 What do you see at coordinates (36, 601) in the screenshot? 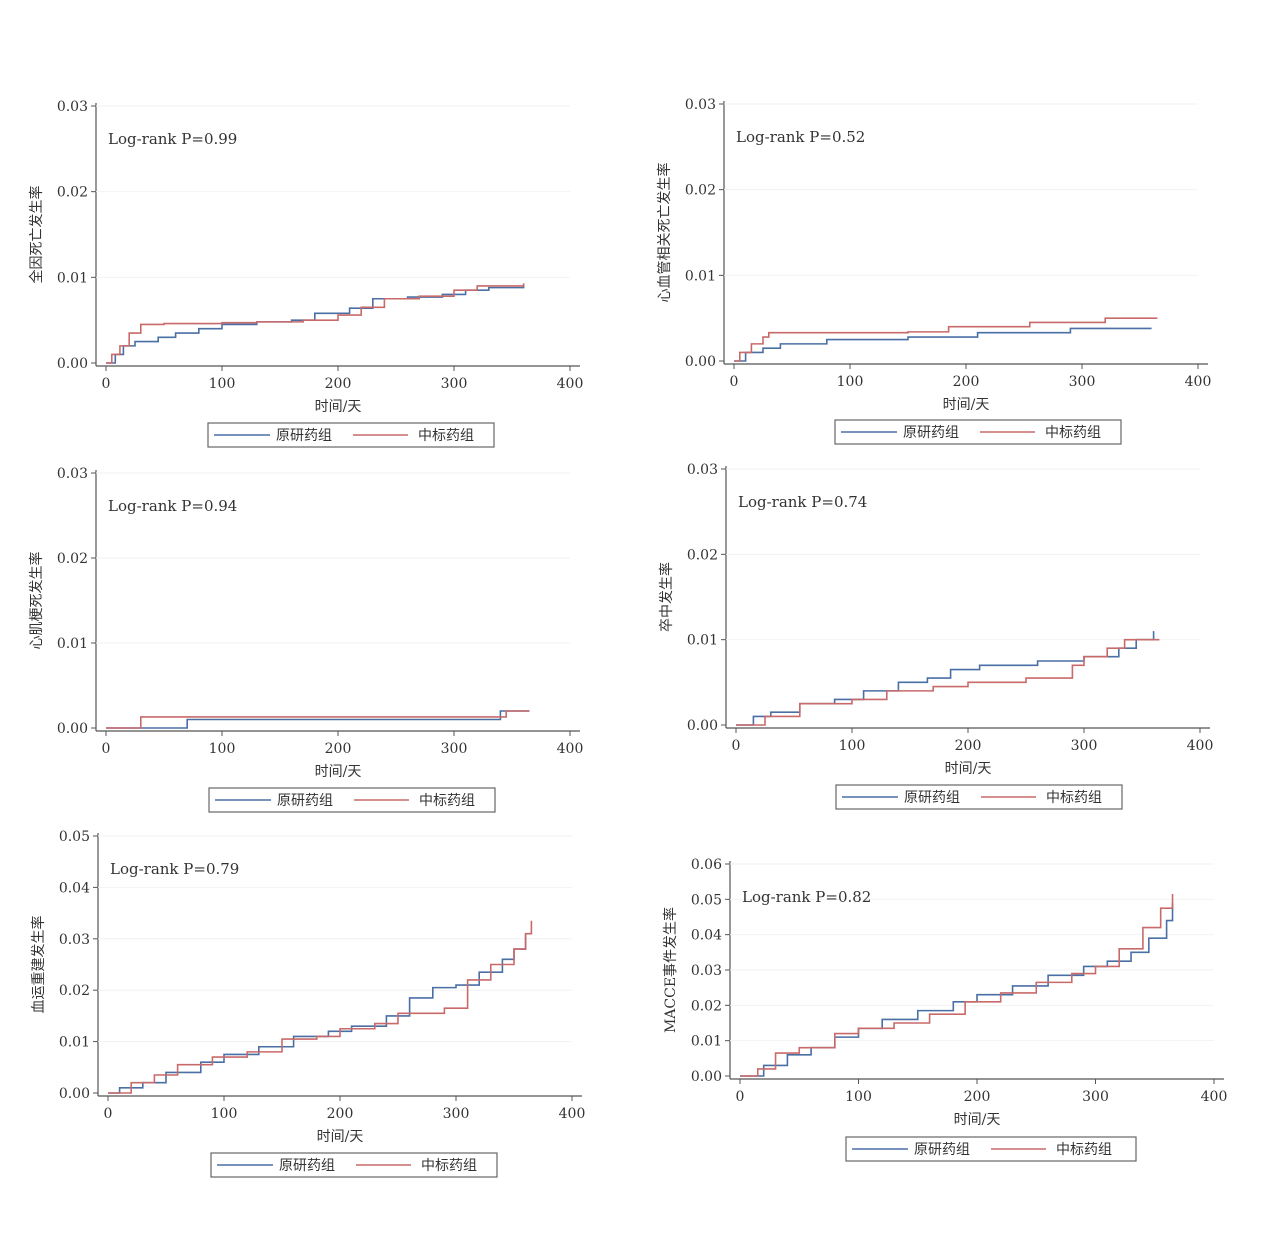
I see `y-axis-title: 心肌梗死发生率` at bounding box center [36, 601].